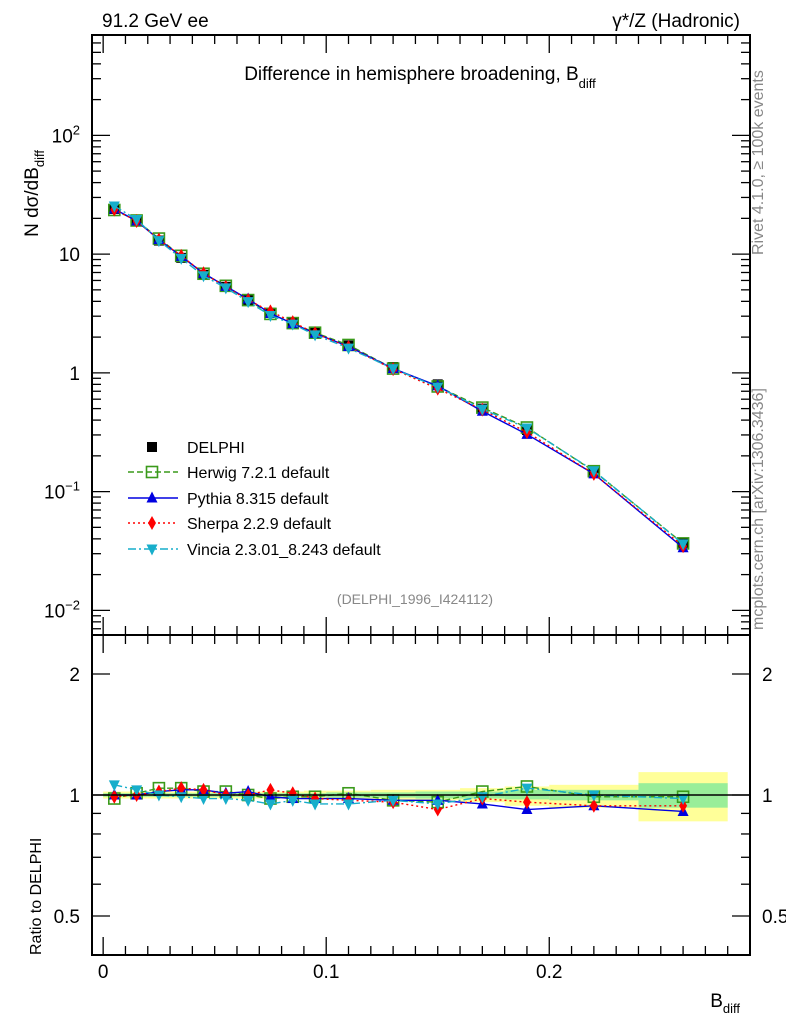 The image size is (786, 1024). Describe the element at coordinates (758, 162) in the screenshot. I see `rivet-version-label: Rivet 4.1.0, ≥ 100k events` at that location.